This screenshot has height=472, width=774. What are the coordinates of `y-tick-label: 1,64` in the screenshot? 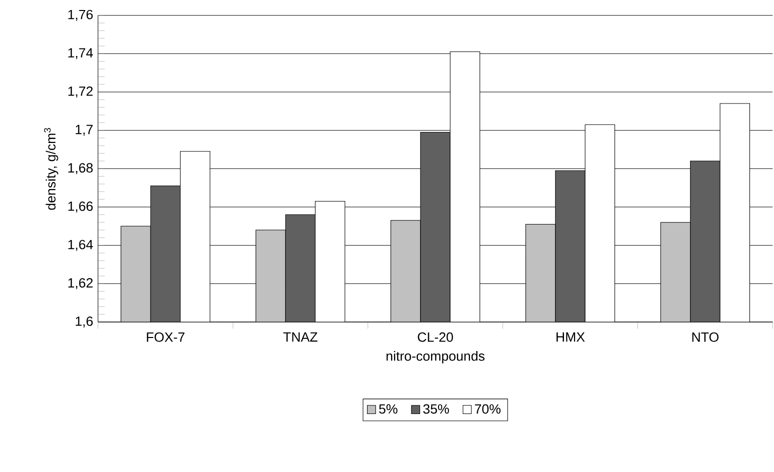 It's located at (80, 245).